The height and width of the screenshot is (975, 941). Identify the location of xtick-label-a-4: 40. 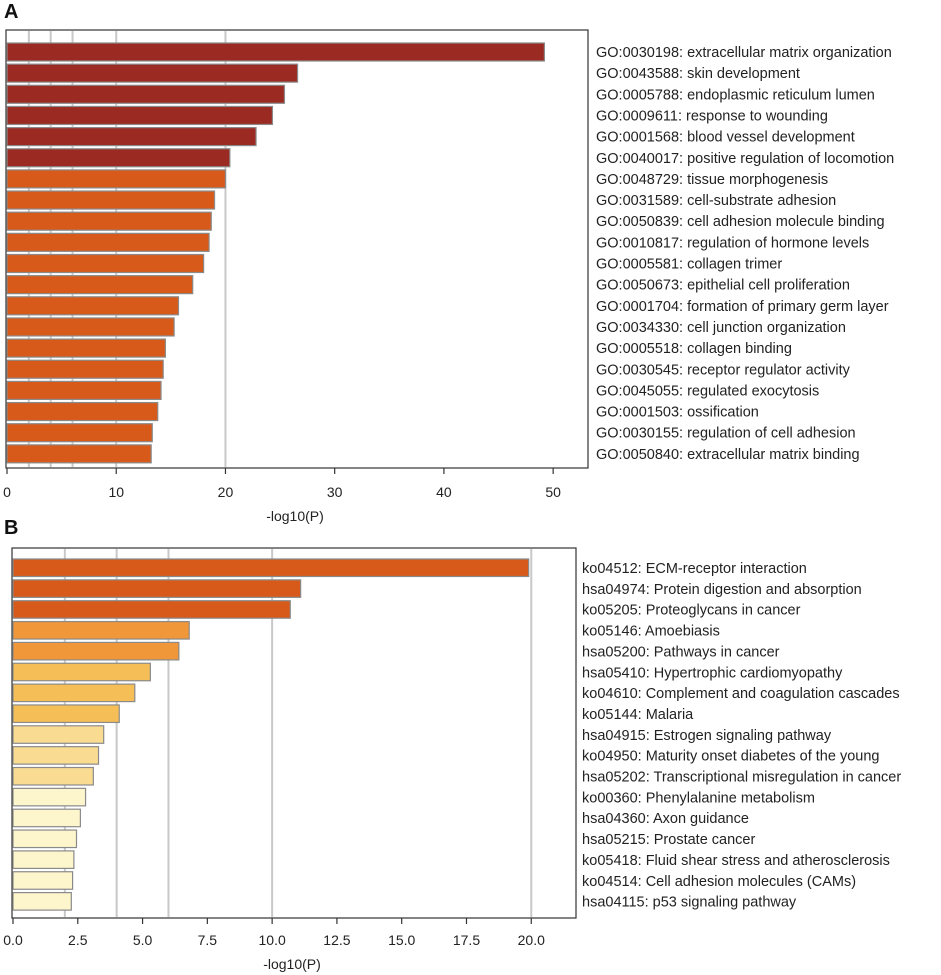
(444, 492).